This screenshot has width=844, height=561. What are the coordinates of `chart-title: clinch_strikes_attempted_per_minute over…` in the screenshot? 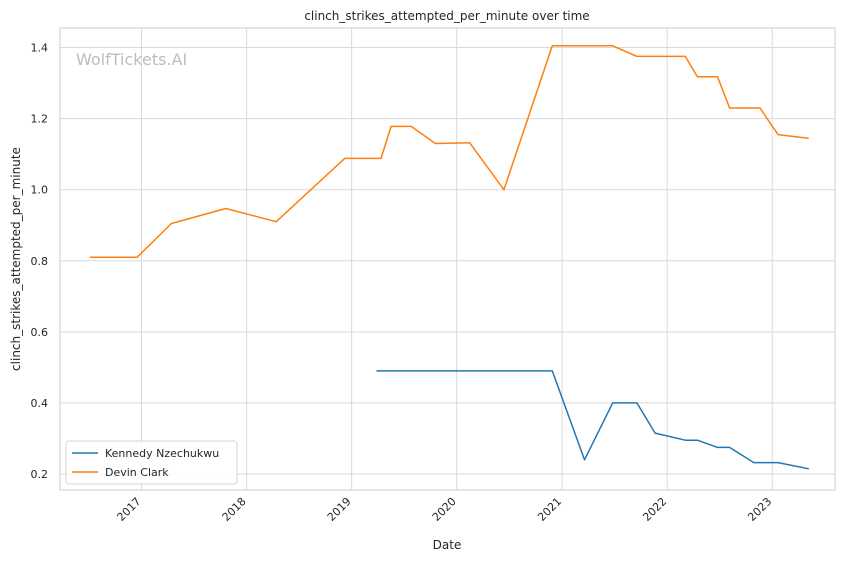 It's located at (446, 16).